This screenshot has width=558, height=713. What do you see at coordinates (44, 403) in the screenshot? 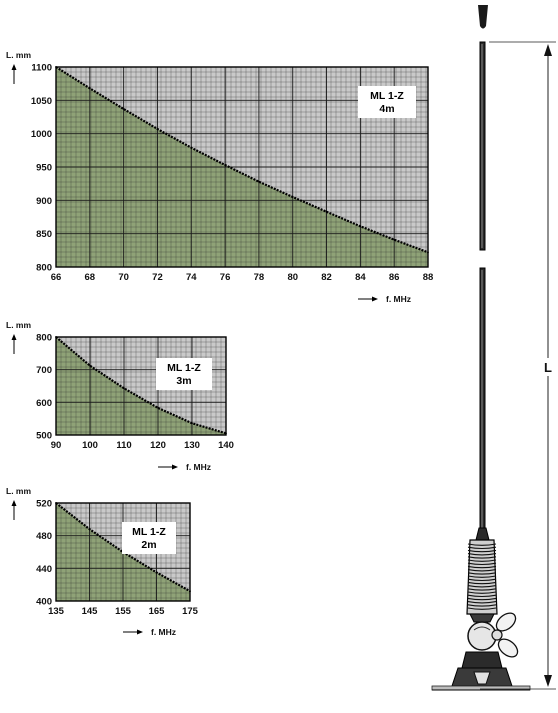
I see `y-tick-label: 600` at bounding box center [44, 403].